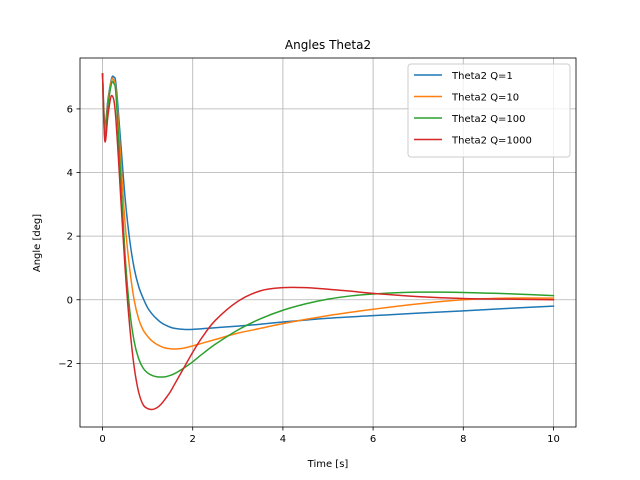 The width and height of the screenshot is (640, 480). Describe the element at coordinates (193, 439) in the screenshot. I see `x-tick-label: 2` at that location.